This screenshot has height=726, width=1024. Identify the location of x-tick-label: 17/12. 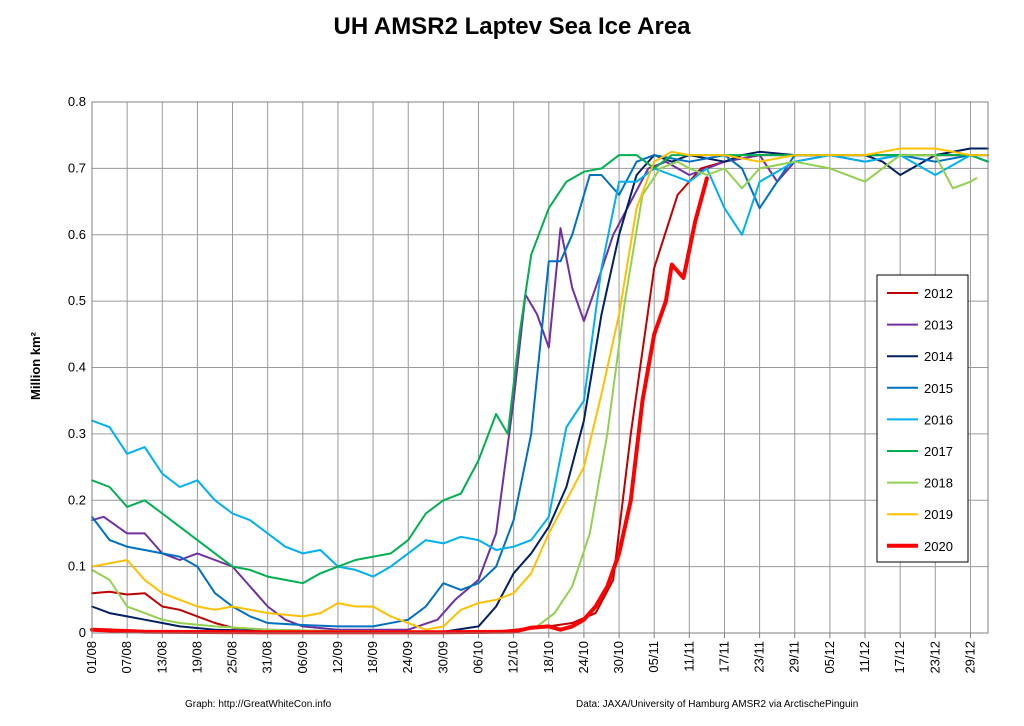
(899, 657).